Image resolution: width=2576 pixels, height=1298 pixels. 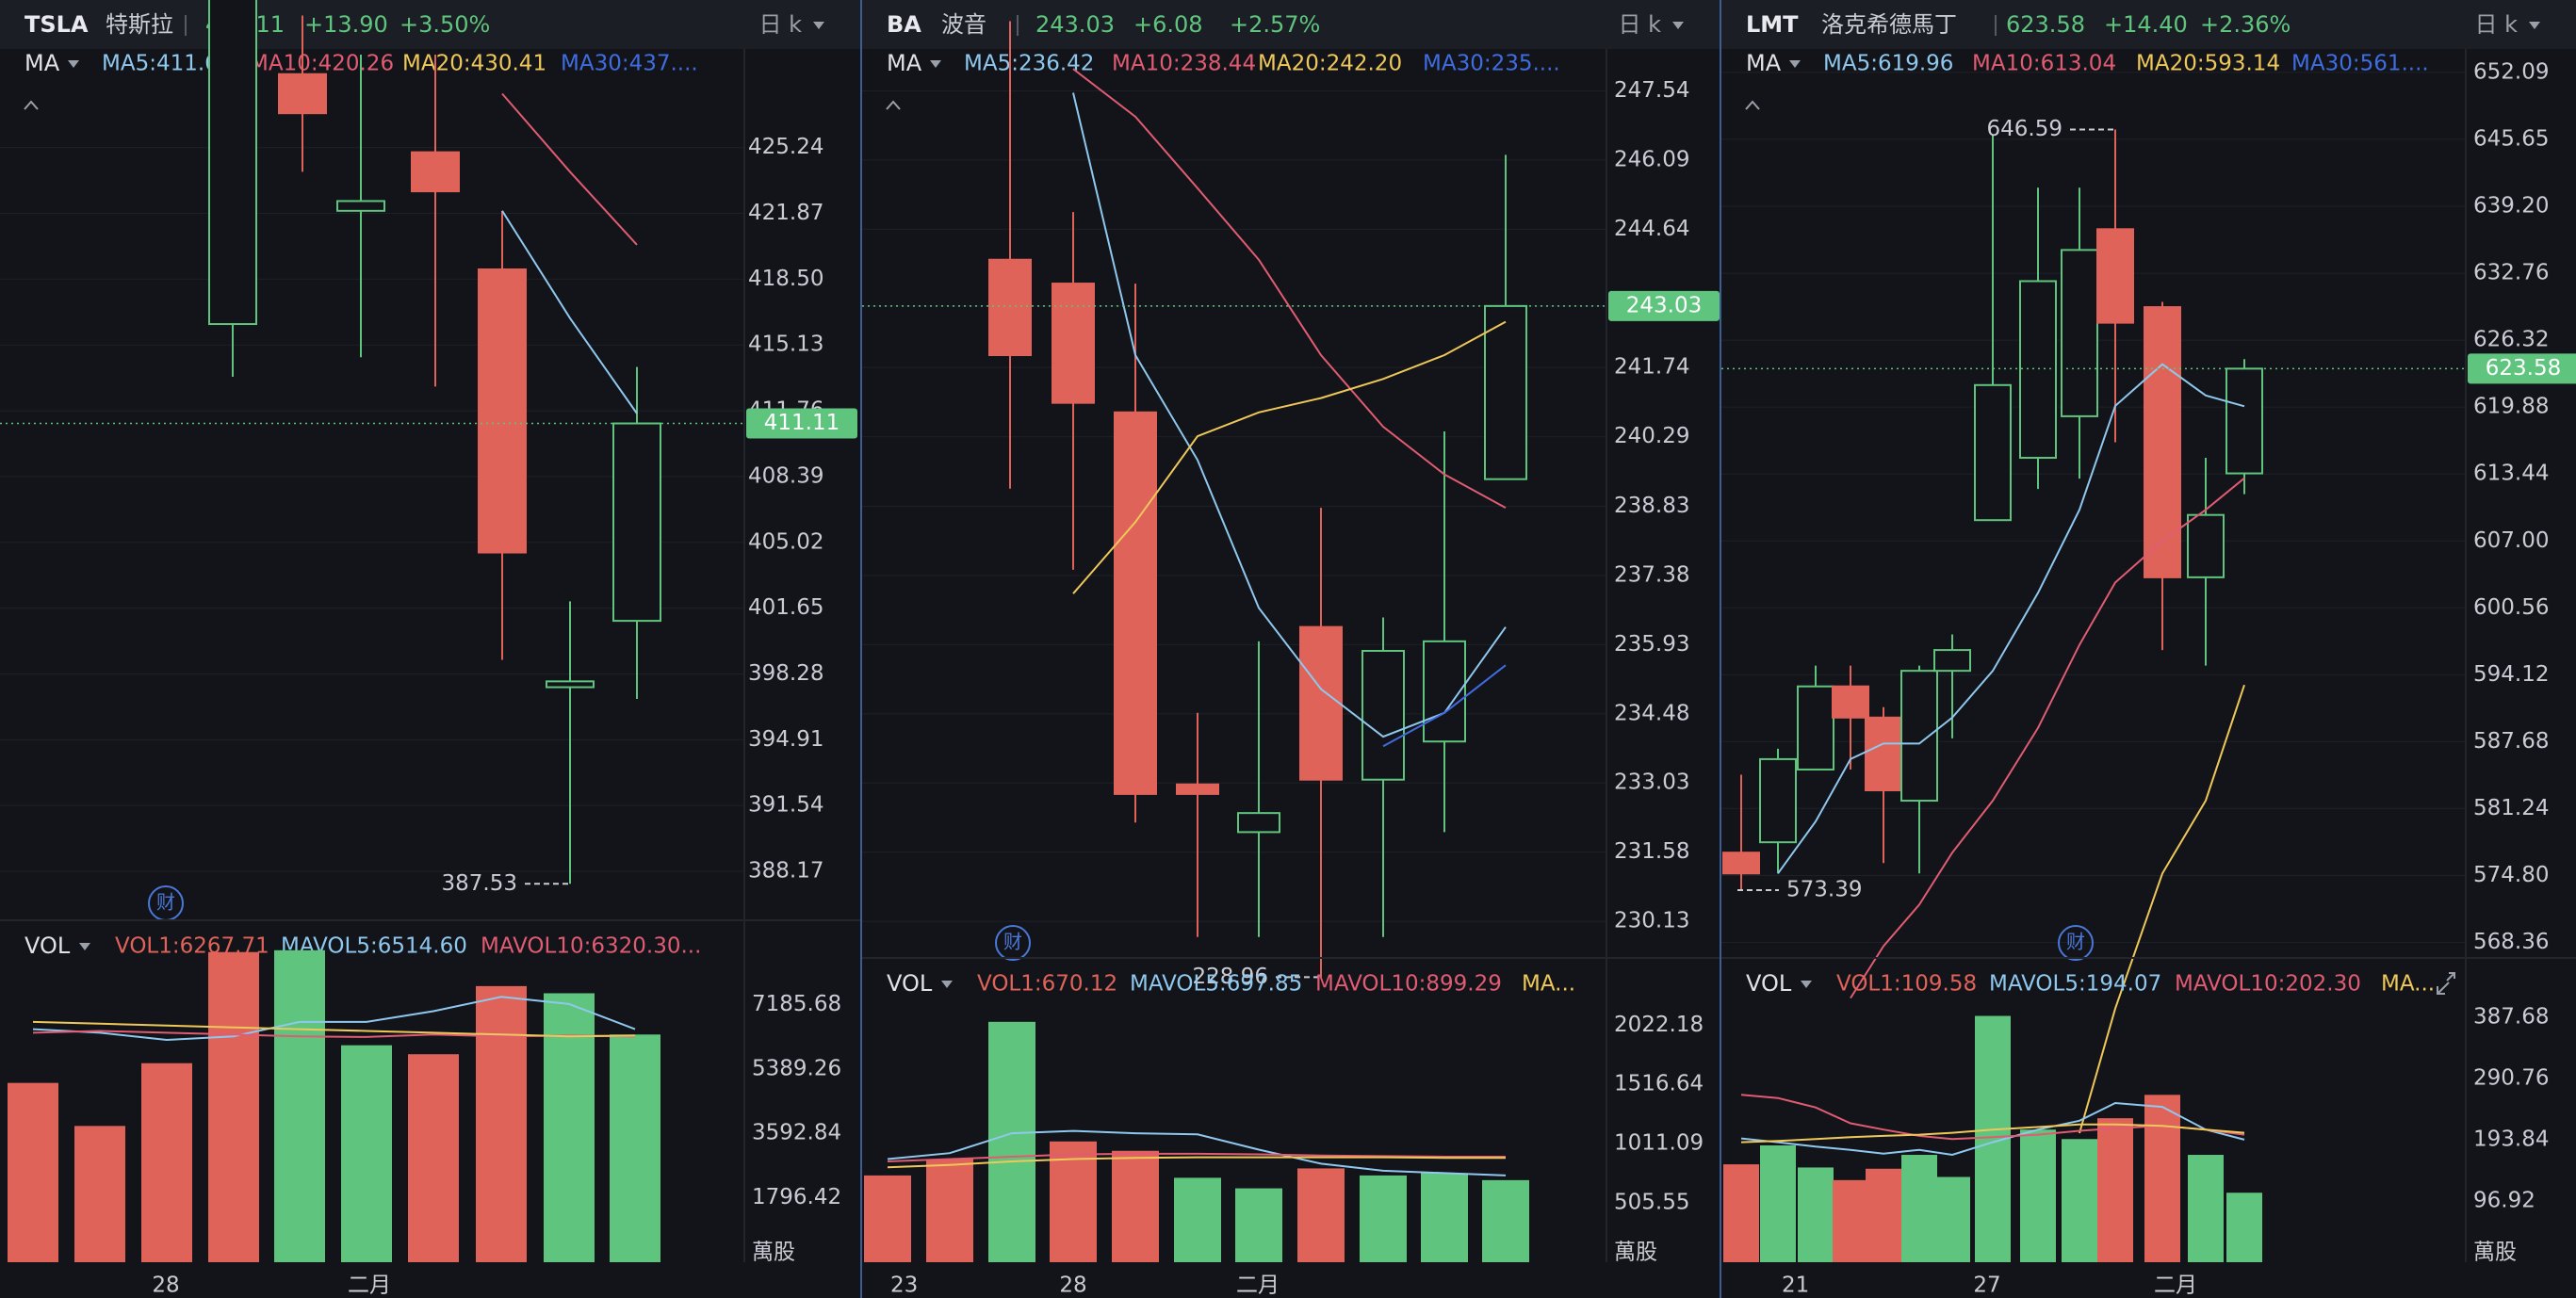 What do you see at coordinates (56, 24) in the screenshot?
I see `ticker-symbol: TSLA` at bounding box center [56, 24].